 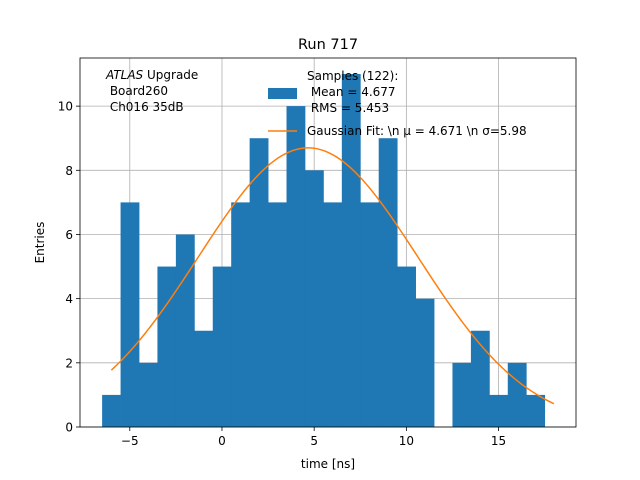 I want to click on atlas-annotation: ATLAS Upgrade Board260 Ch016 35dB, so click(x=151, y=91).